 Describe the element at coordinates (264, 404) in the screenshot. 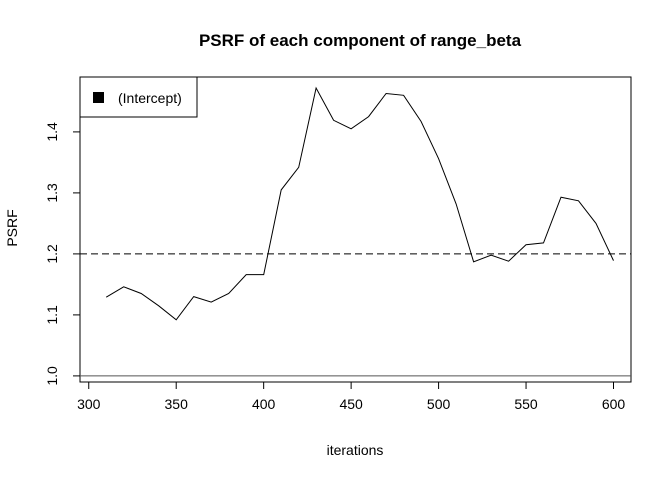

I see `x-tick-label: 400` at that location.